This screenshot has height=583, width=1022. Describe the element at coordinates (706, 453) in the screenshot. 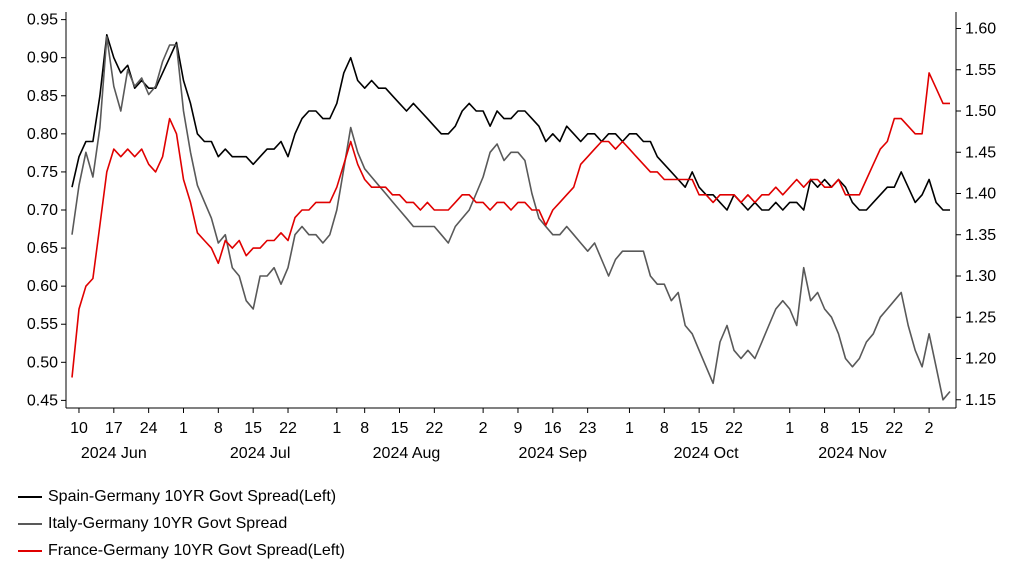

I see `x-month-label: 2024 Oct` at that location.